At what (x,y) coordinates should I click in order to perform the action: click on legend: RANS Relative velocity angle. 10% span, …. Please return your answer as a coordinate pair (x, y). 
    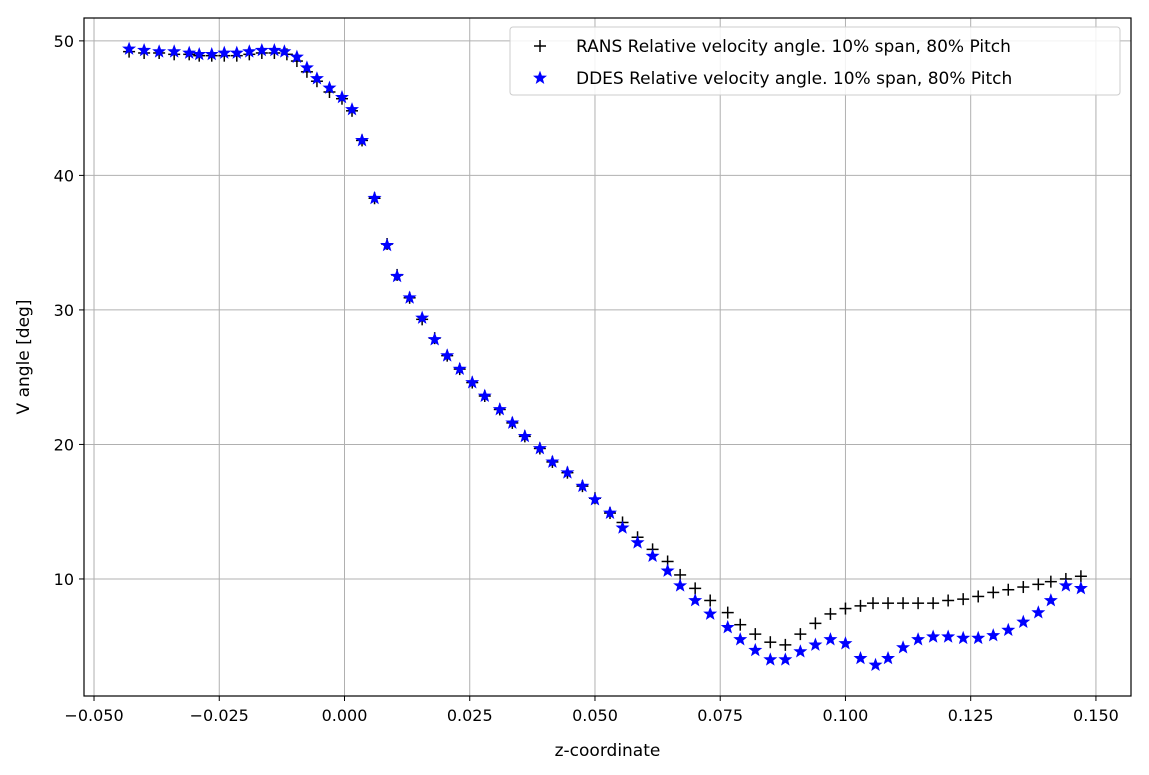
    Looking at the image, I should click on (815, 61).